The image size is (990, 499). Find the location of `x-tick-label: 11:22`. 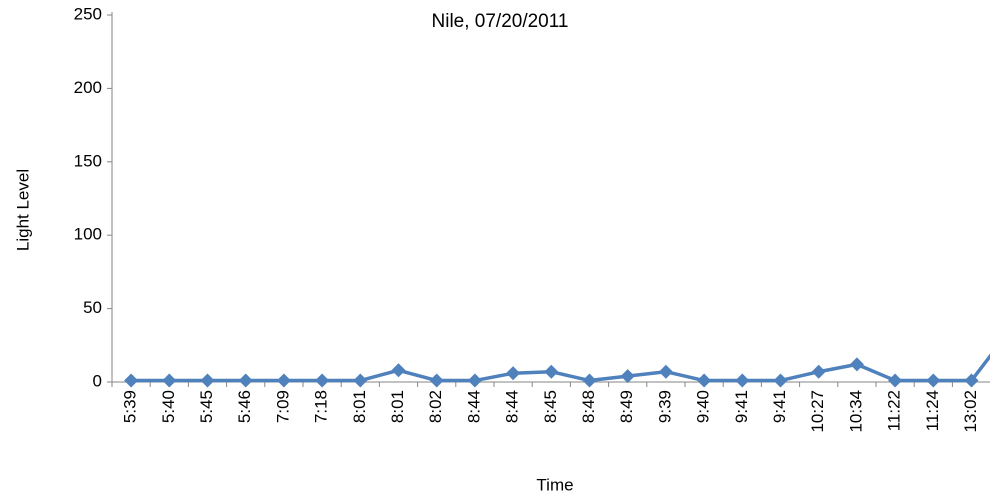

x-tick-label: 11:22 is located at coordinates (894, 410).